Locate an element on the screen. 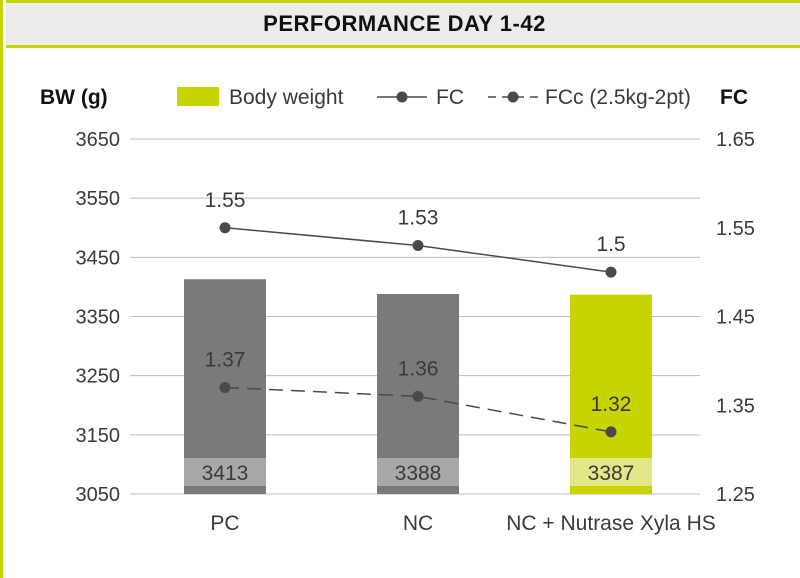  left-tick-label: 3150 is located at coordinates (98, 436).